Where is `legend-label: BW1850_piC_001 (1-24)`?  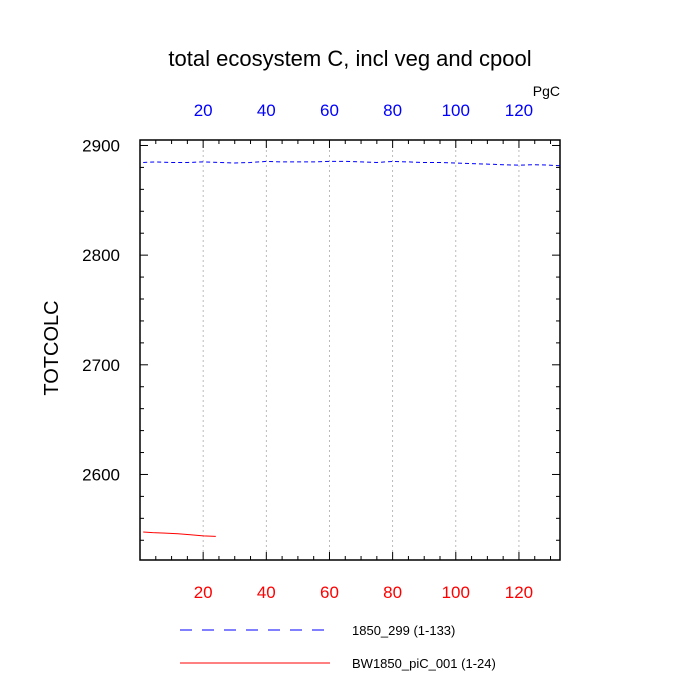
legend-label: BW1850_piC_001 (1-24) is located at coordinates (424, 663).